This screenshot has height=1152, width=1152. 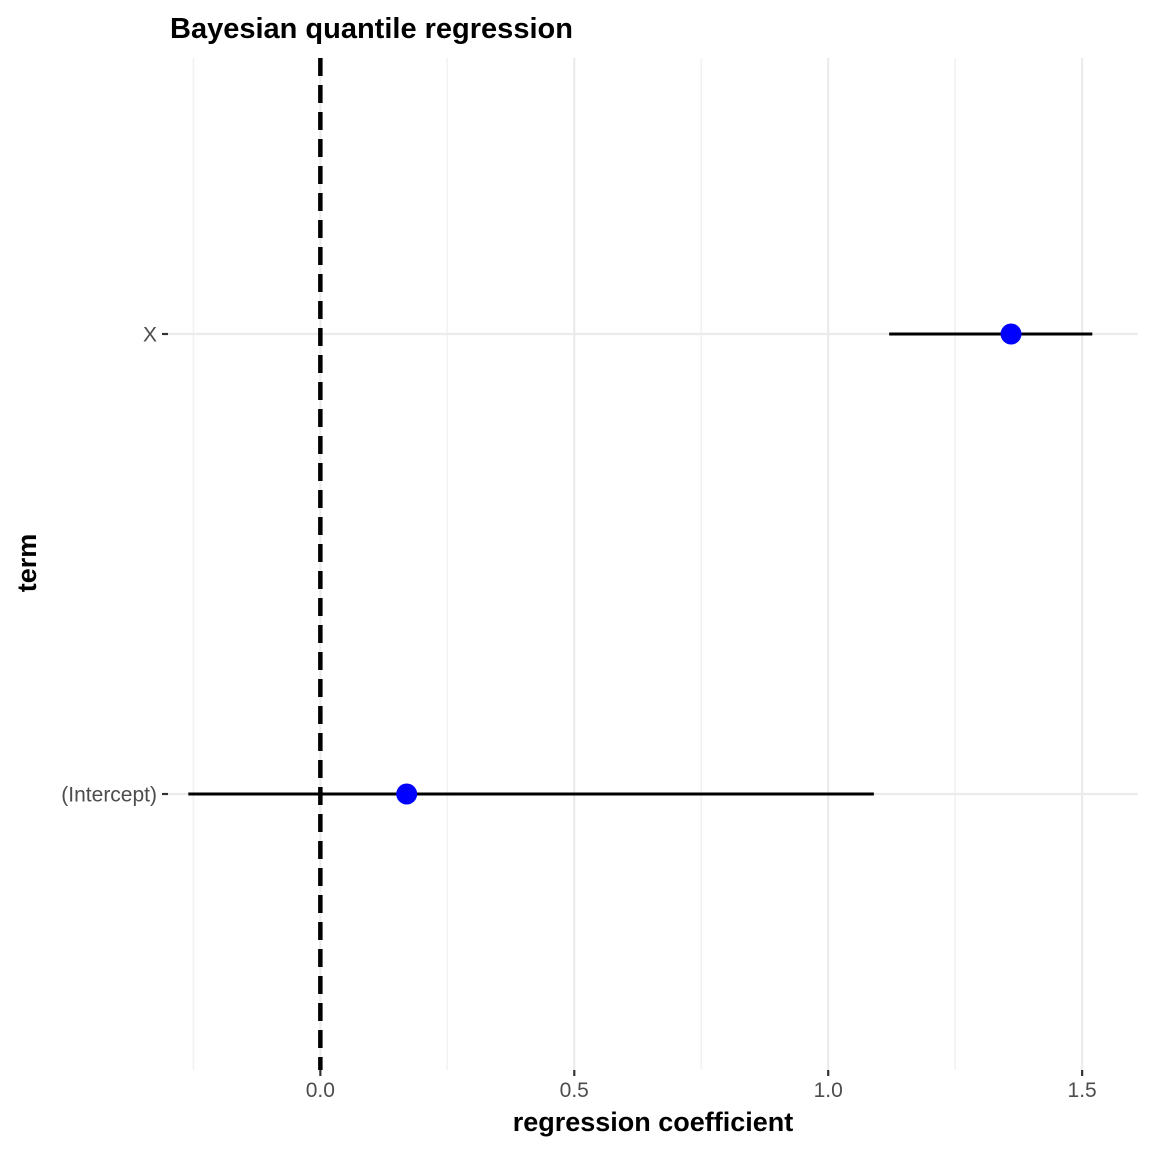 What do you see at coordinates (371, 29) in the screenshot?
I see `chart-title: Bayesian quantile regression` at bounding box center [371, 29].